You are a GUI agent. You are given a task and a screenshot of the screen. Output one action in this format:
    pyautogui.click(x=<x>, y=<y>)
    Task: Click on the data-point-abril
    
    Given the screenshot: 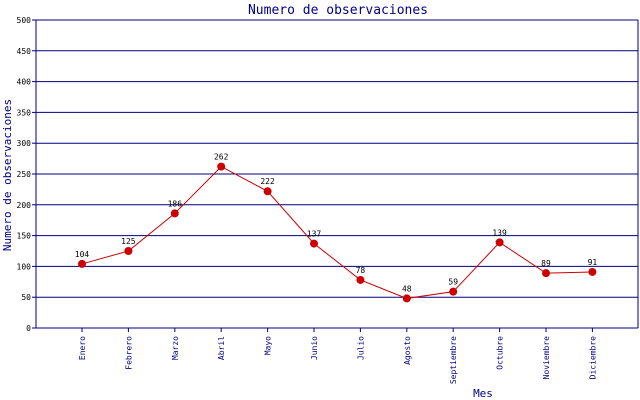 What is the action you would take?
    pyautogui.click(x=221, y=166)
    